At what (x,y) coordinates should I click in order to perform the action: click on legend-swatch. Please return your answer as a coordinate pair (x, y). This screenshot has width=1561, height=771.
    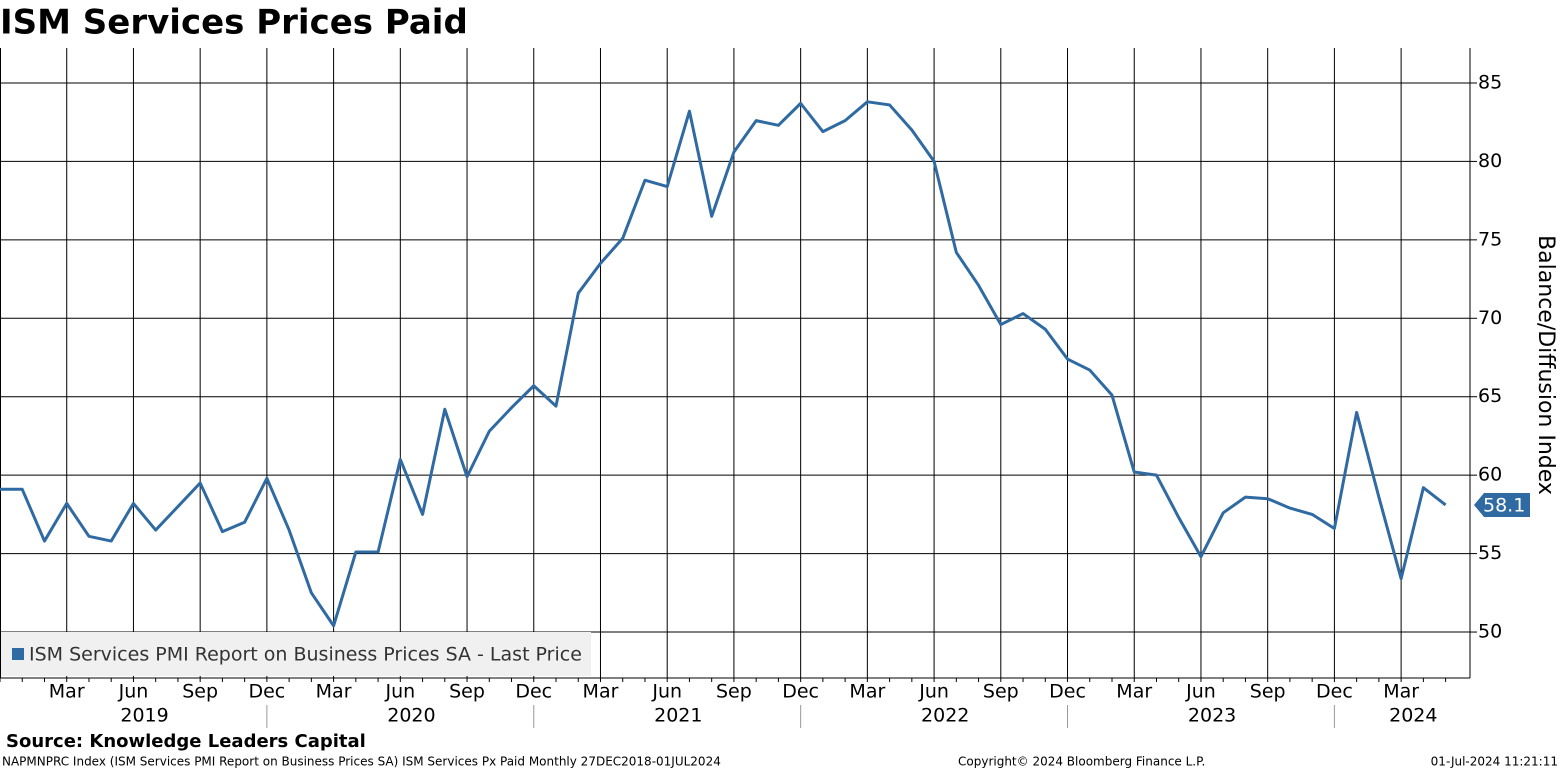
    Looking at the image, I should click on (18, 654).